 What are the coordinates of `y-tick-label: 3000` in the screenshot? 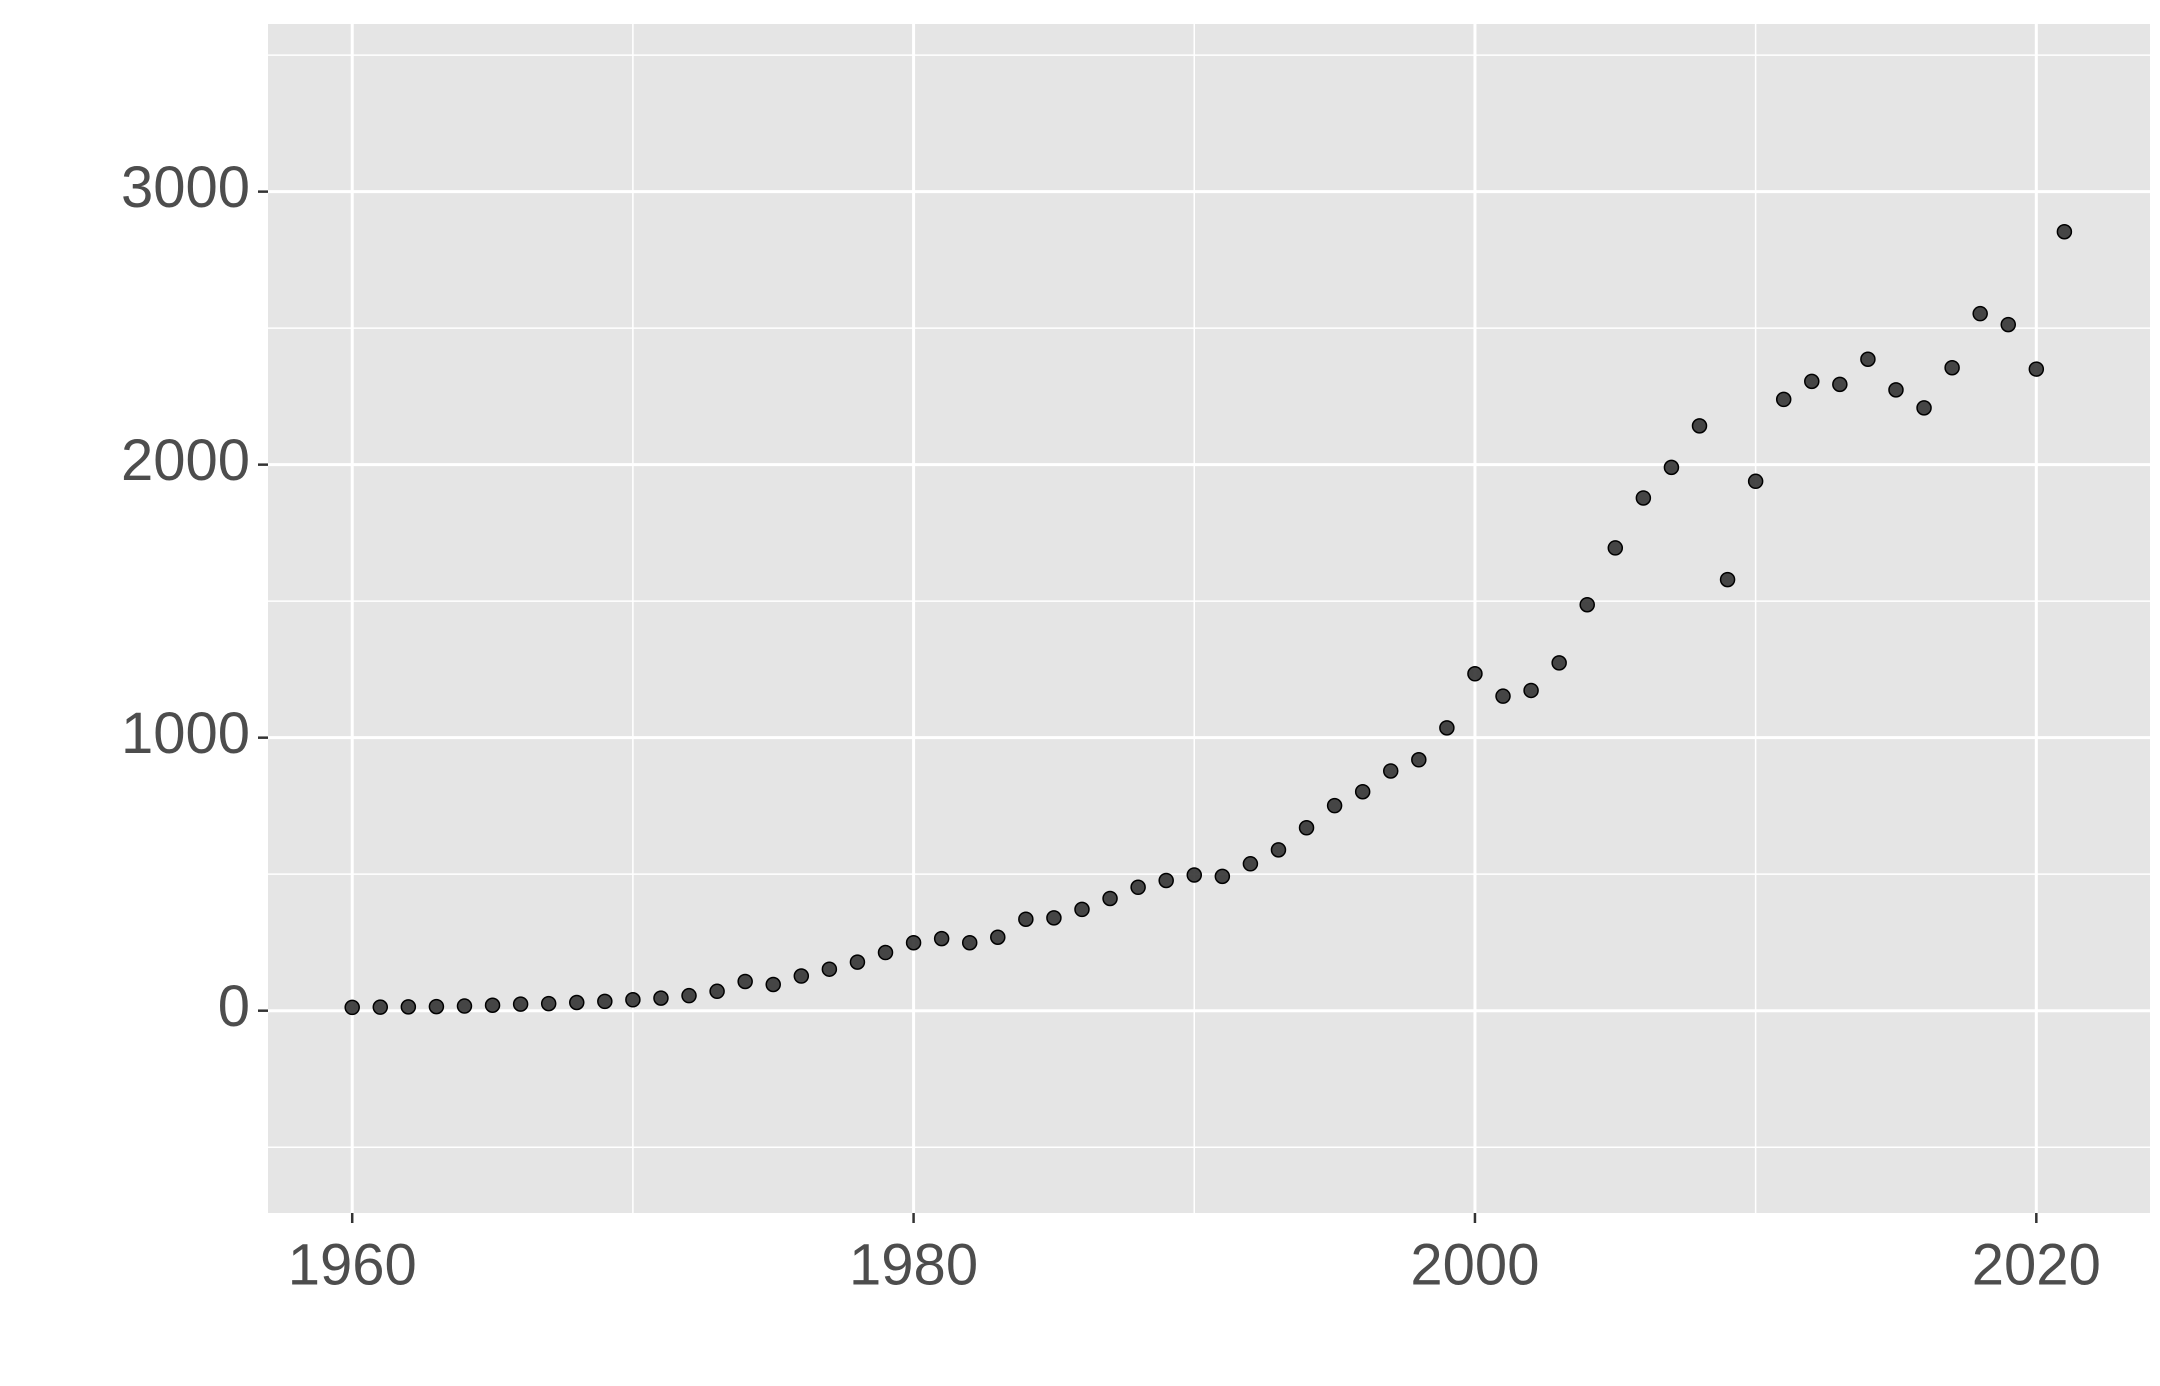 It's located at (185, 187).